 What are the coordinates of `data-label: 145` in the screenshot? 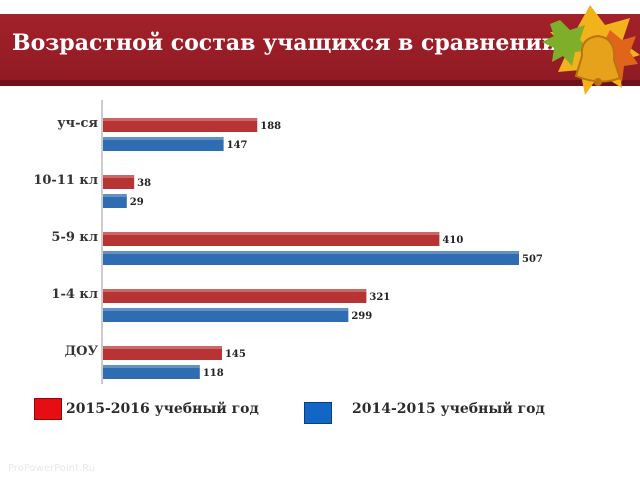 It's located at (235, 354).